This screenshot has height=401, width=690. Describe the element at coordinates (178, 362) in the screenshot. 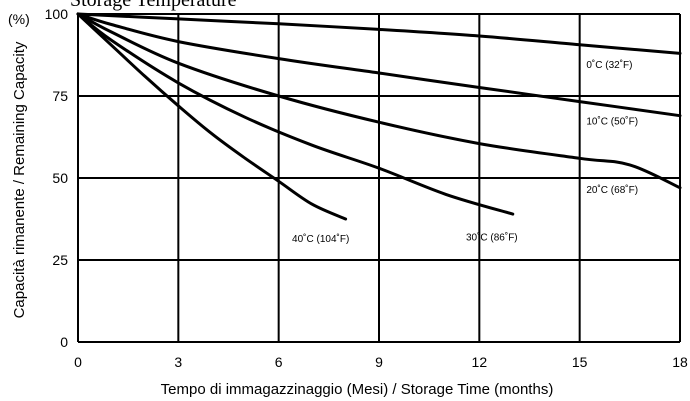

I see `x-tick-label: 3` at that location.